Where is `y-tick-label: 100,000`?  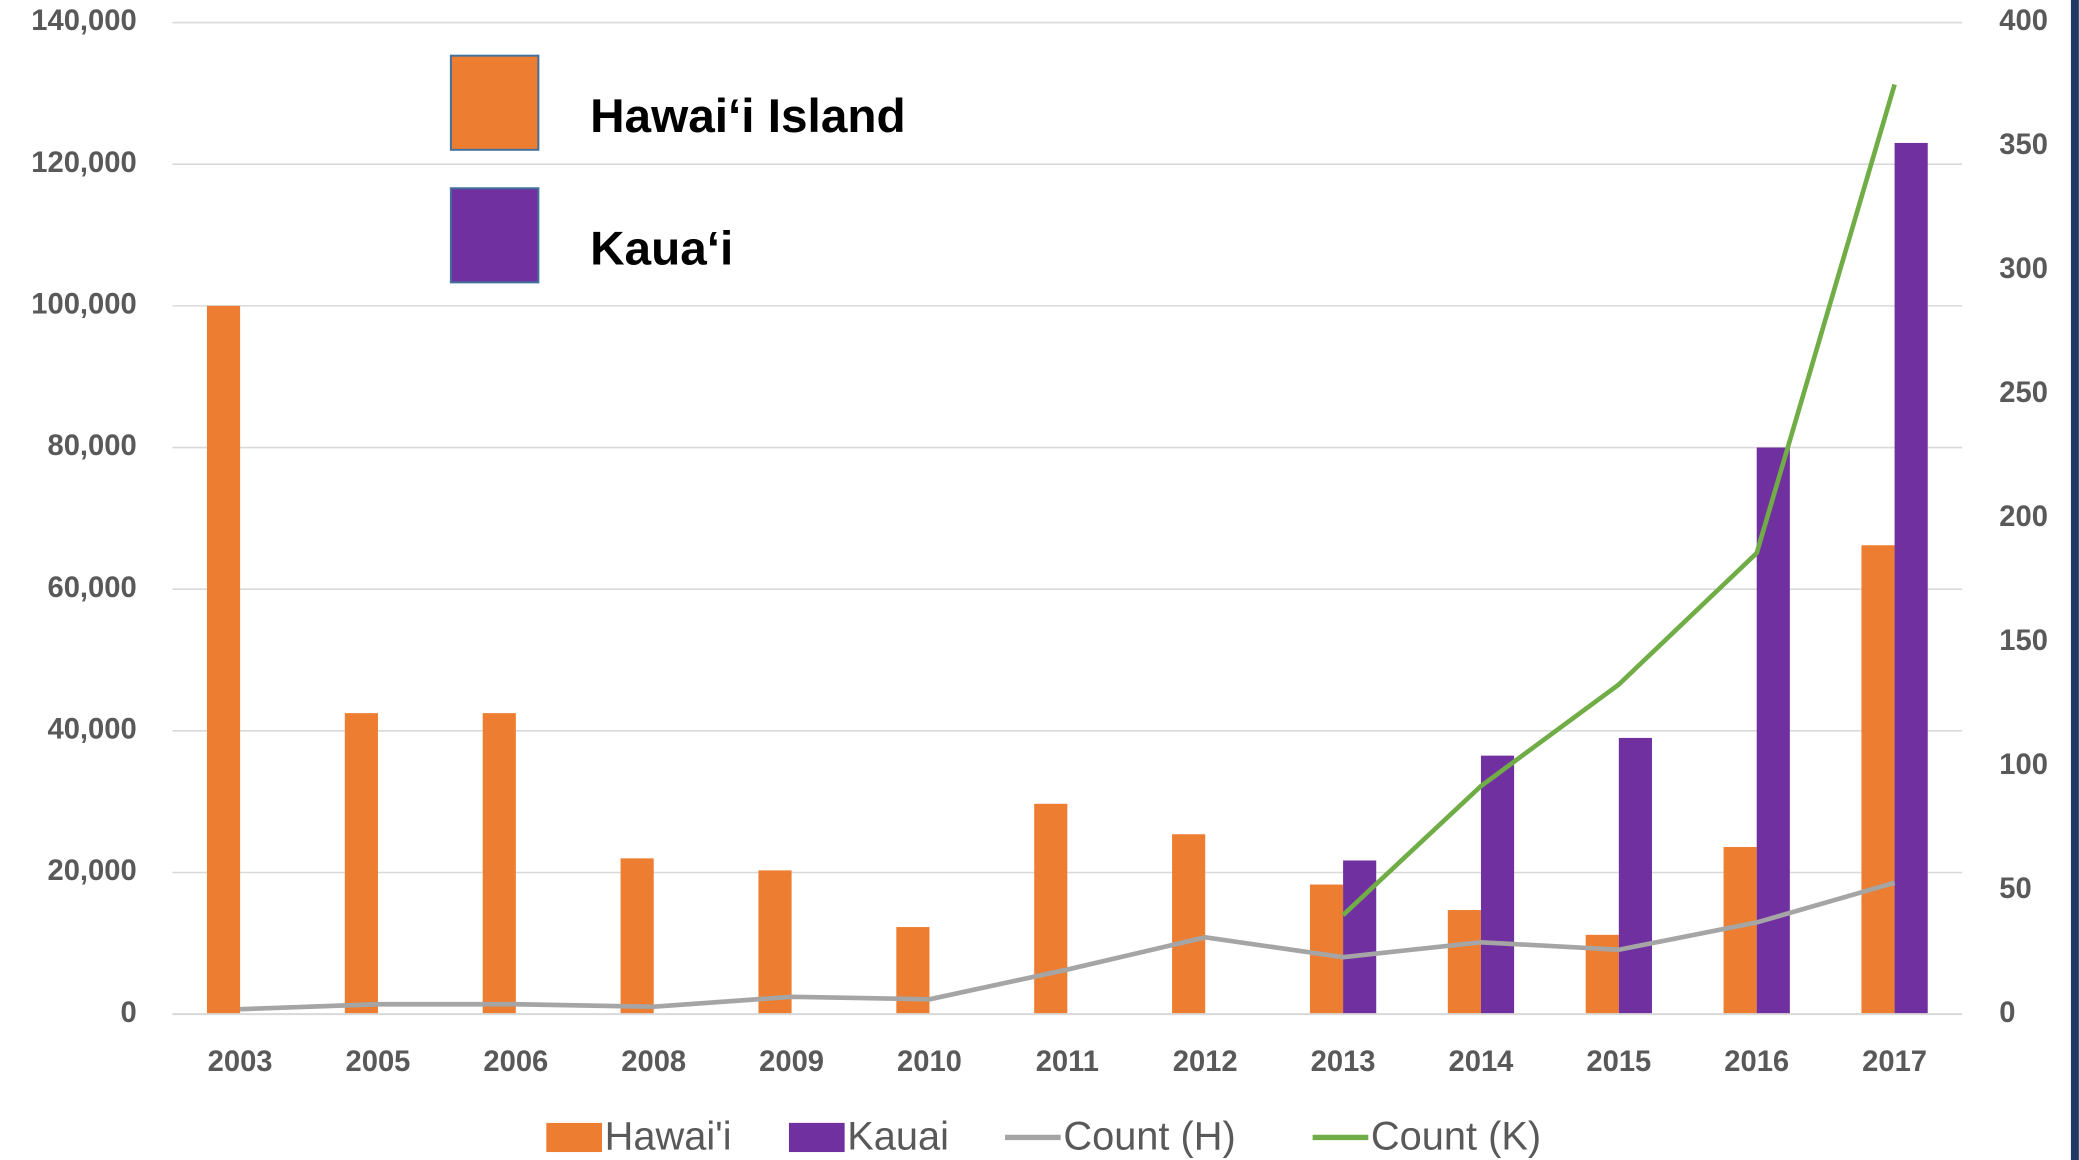 y-tick-label: 100,000 is located at coordinates (83, 305).